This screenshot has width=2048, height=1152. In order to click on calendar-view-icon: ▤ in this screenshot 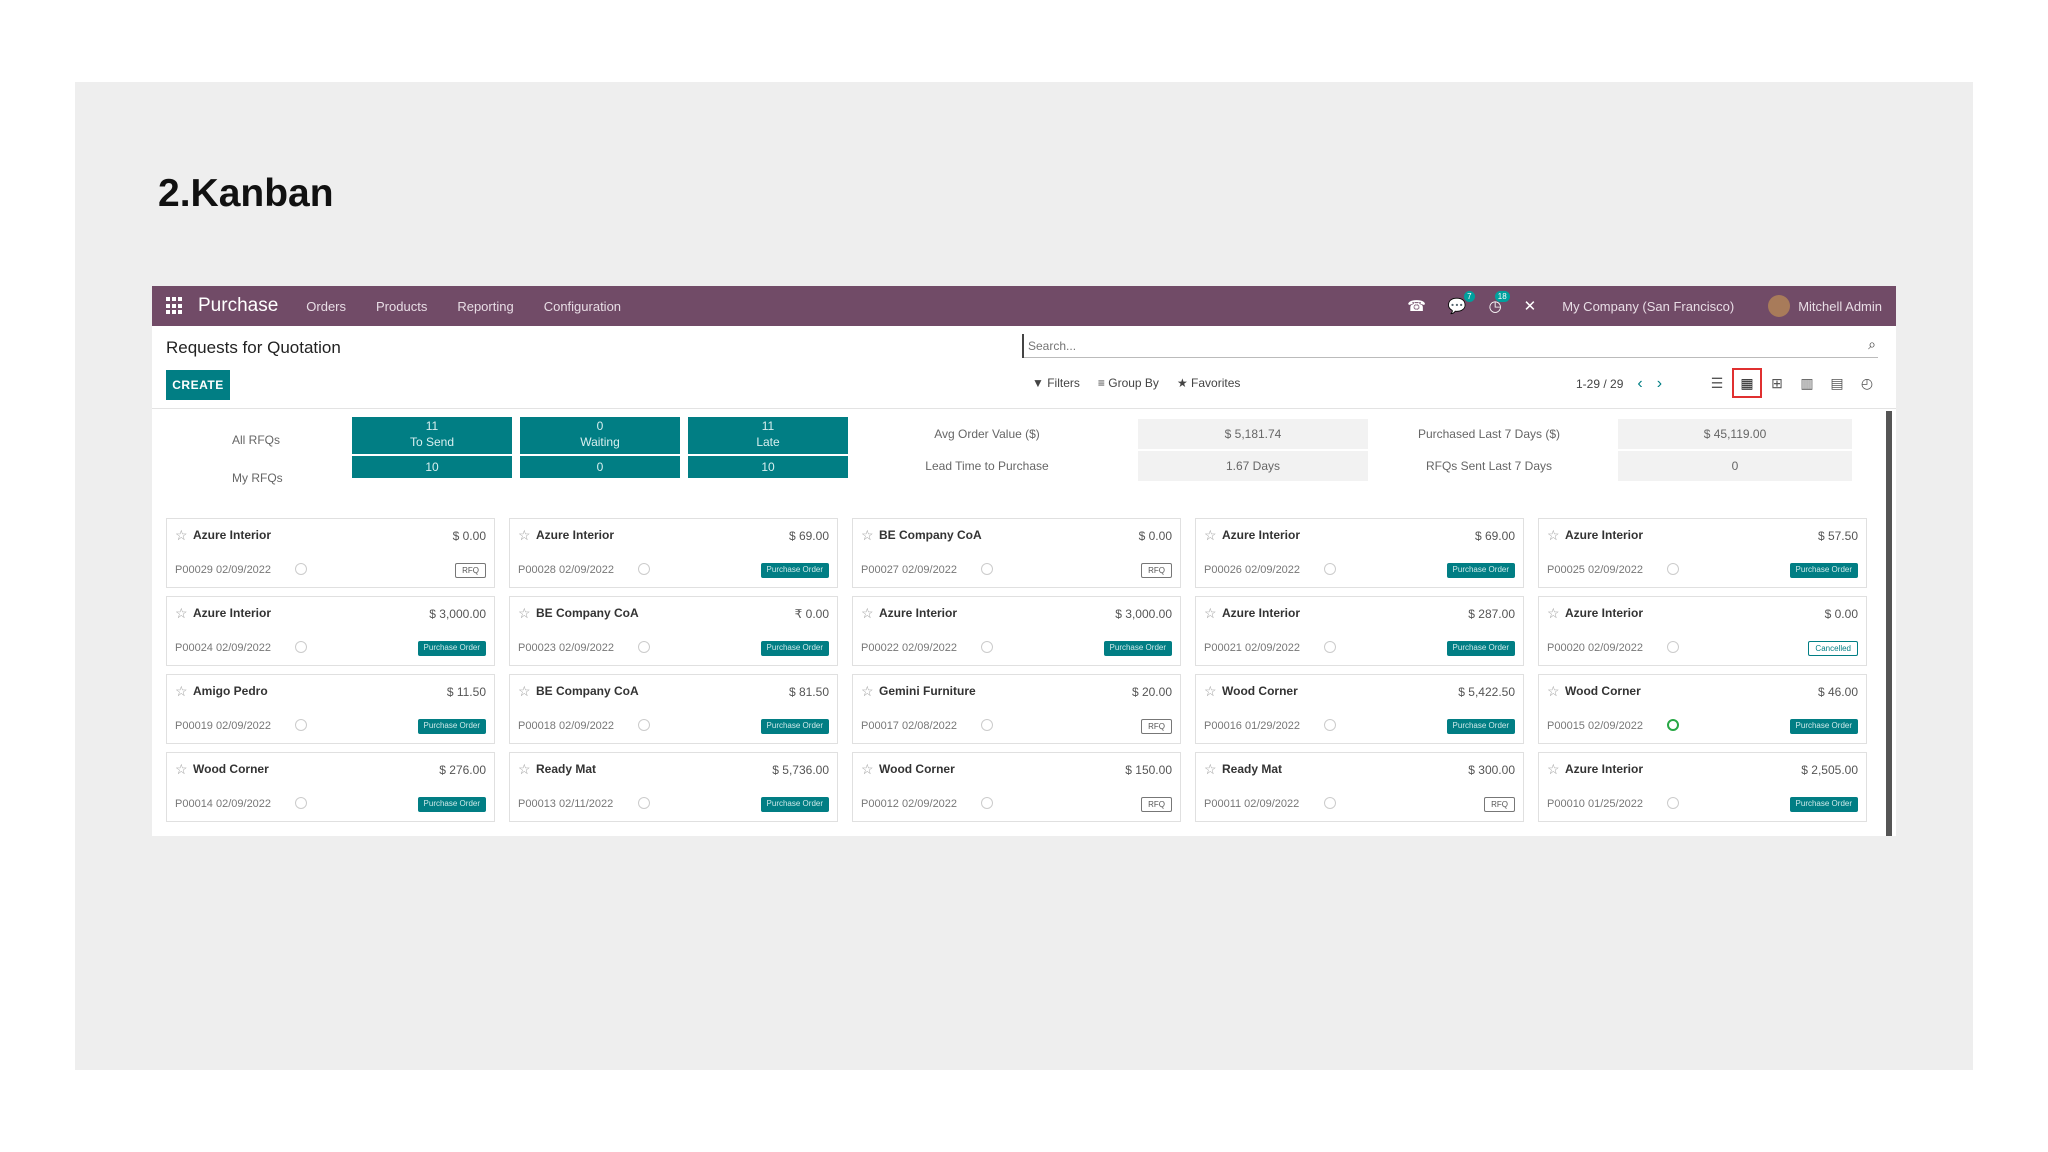, I will do `click(1837, 382)`.